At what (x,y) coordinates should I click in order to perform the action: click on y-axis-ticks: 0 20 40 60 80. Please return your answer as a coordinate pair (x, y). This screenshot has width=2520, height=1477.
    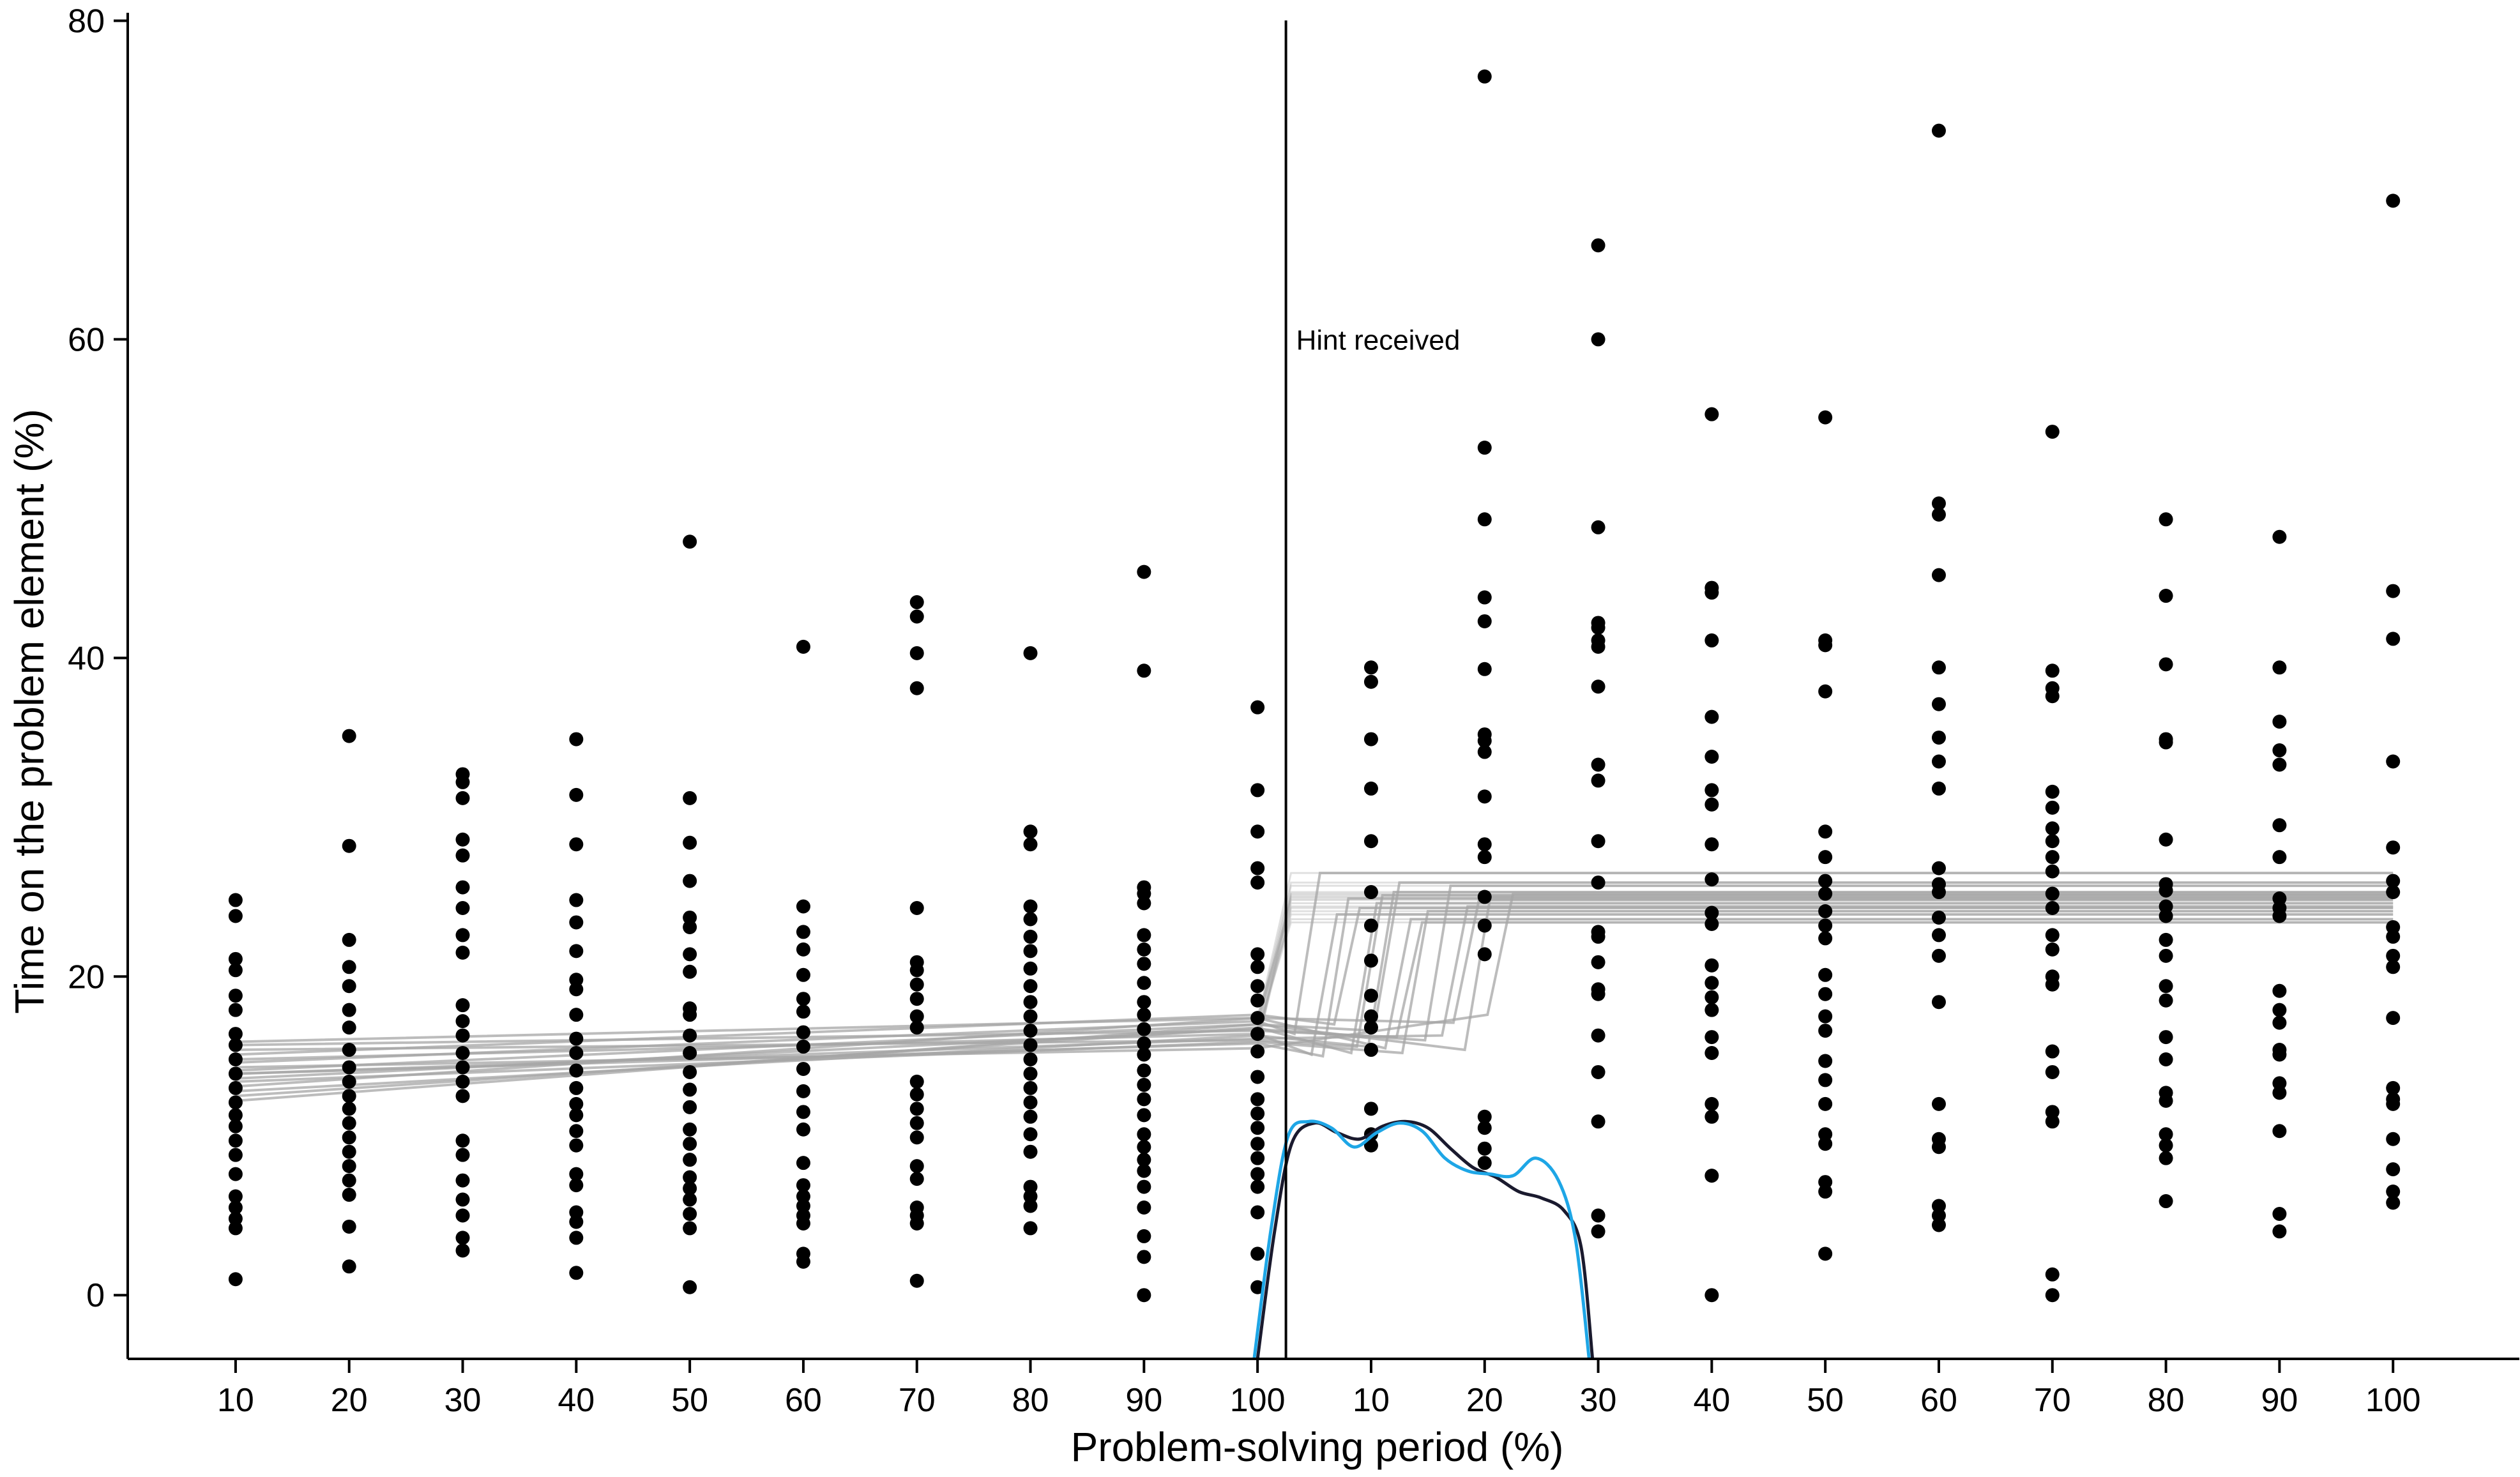
    Looking at the image, I should click on (98, 658).